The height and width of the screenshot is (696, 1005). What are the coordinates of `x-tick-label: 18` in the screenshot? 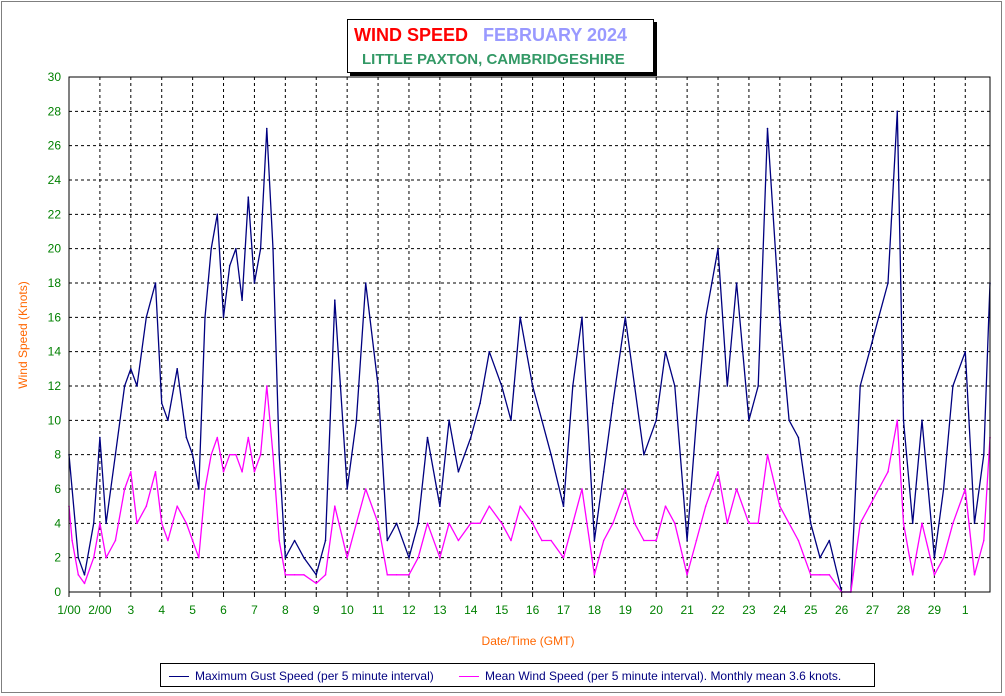 It's located at (595, 610).